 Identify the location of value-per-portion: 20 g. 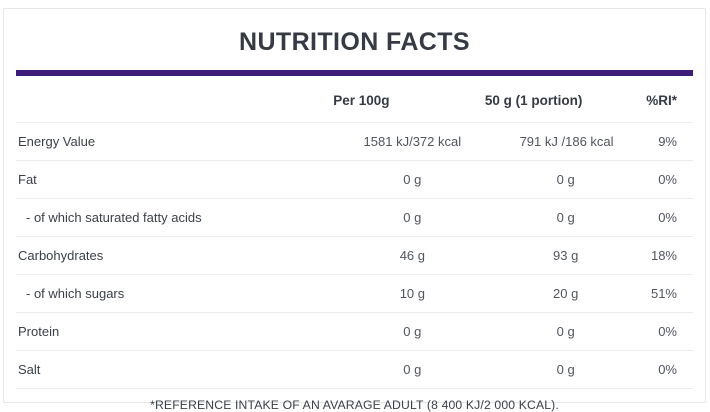
(540, 293).